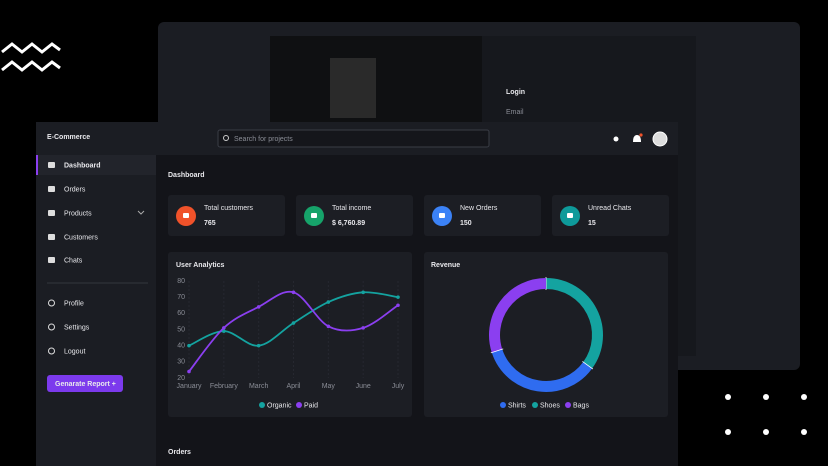 This screenshot has height=466, width=828. Describe the element at coordinates (224, 386) in the screenshot. I see `x-tick-label: February` at that location.